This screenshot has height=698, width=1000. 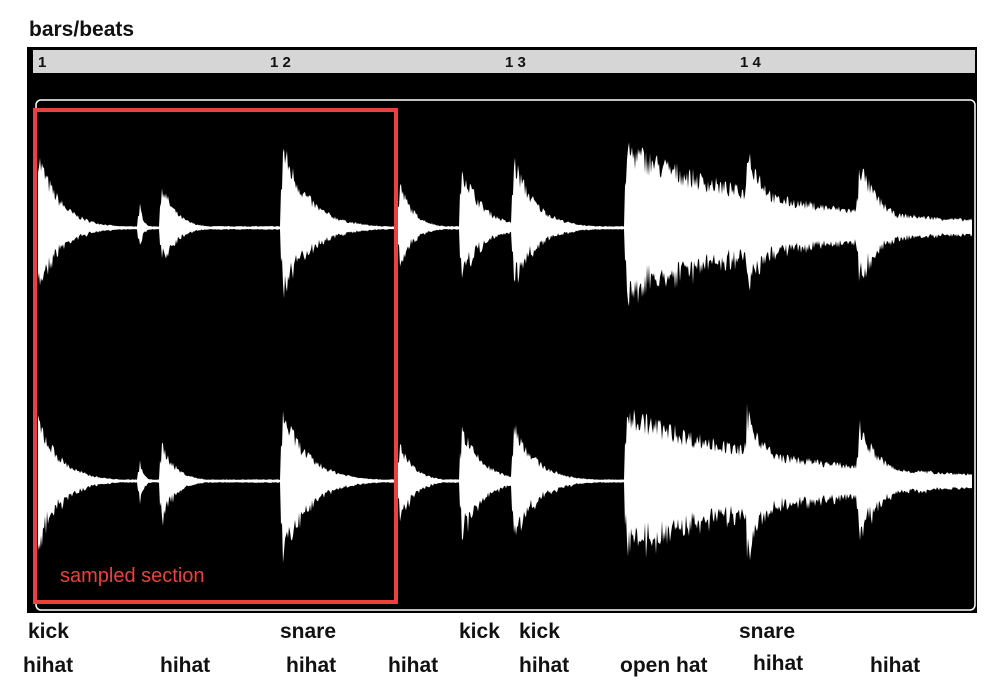 What do you see at coordinates (515, 62) in the screenshot?
I see `ruler-label: 1 3` at bounding box center [515, 62].